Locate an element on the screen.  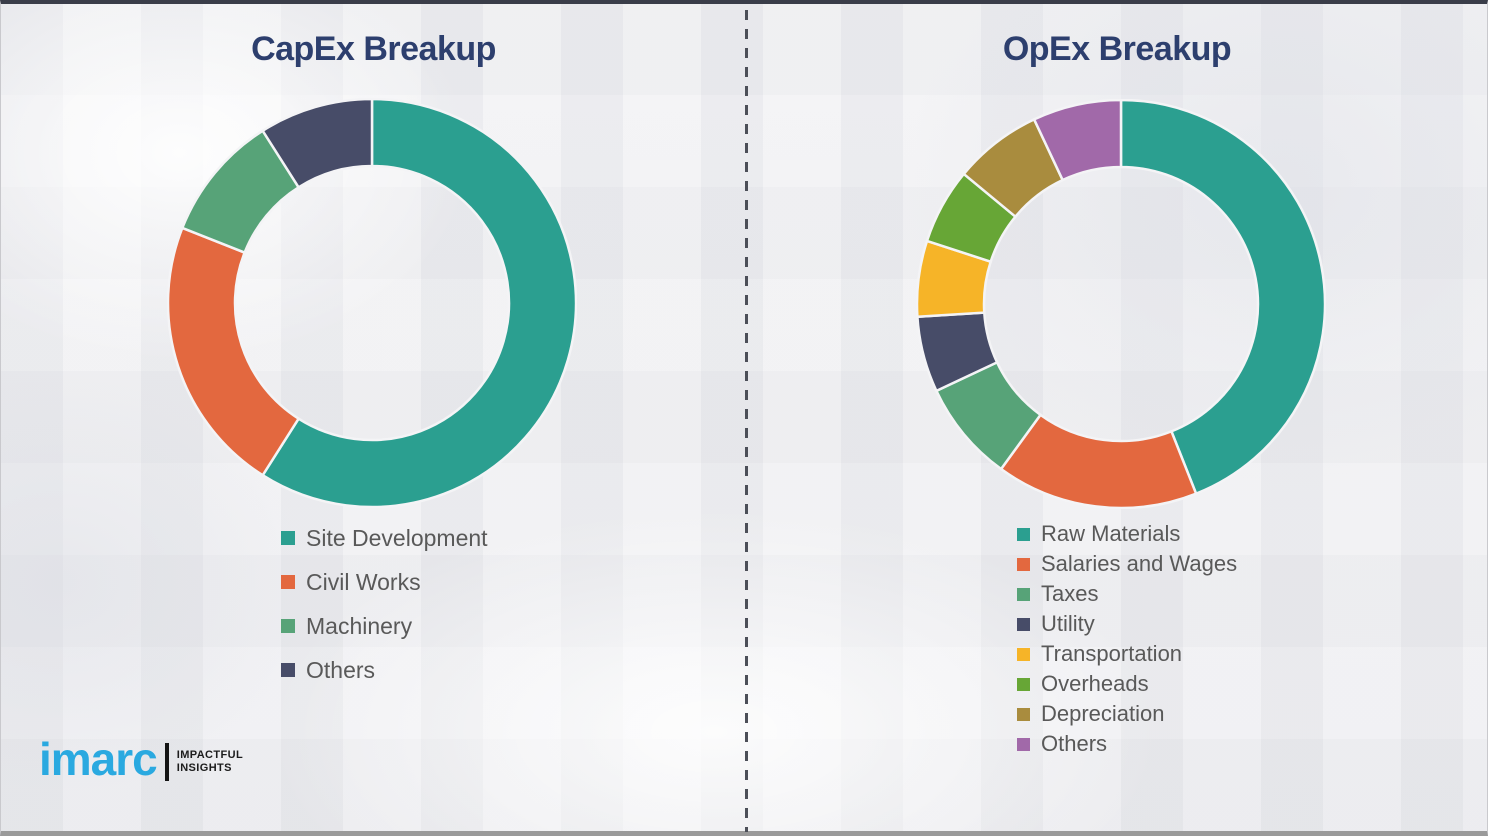
capex-title: CapEx Breakup is located at coordinates (373, 49).